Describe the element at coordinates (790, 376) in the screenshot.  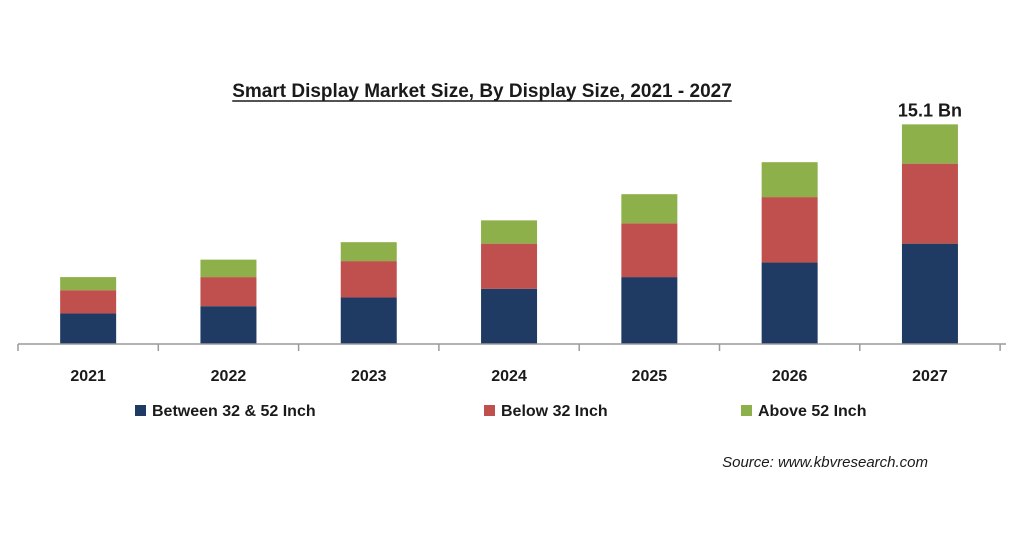
I see `x-tick-label: 2026` at that location.